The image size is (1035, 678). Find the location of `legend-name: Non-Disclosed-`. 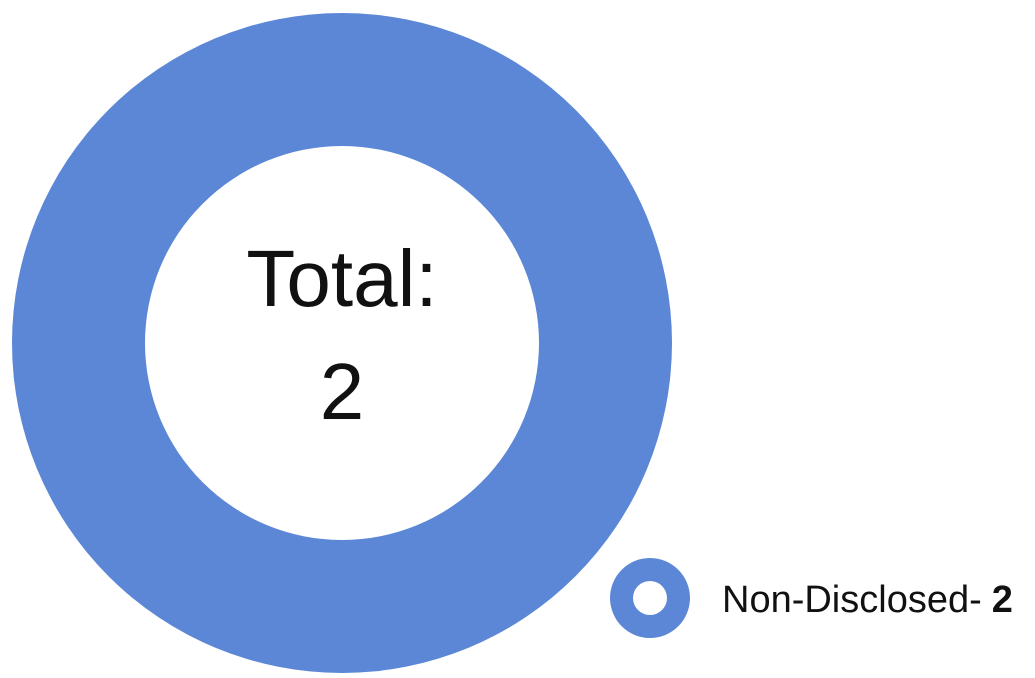

legend-name: Non-Disclosed- is located at coordinates (852, 600).